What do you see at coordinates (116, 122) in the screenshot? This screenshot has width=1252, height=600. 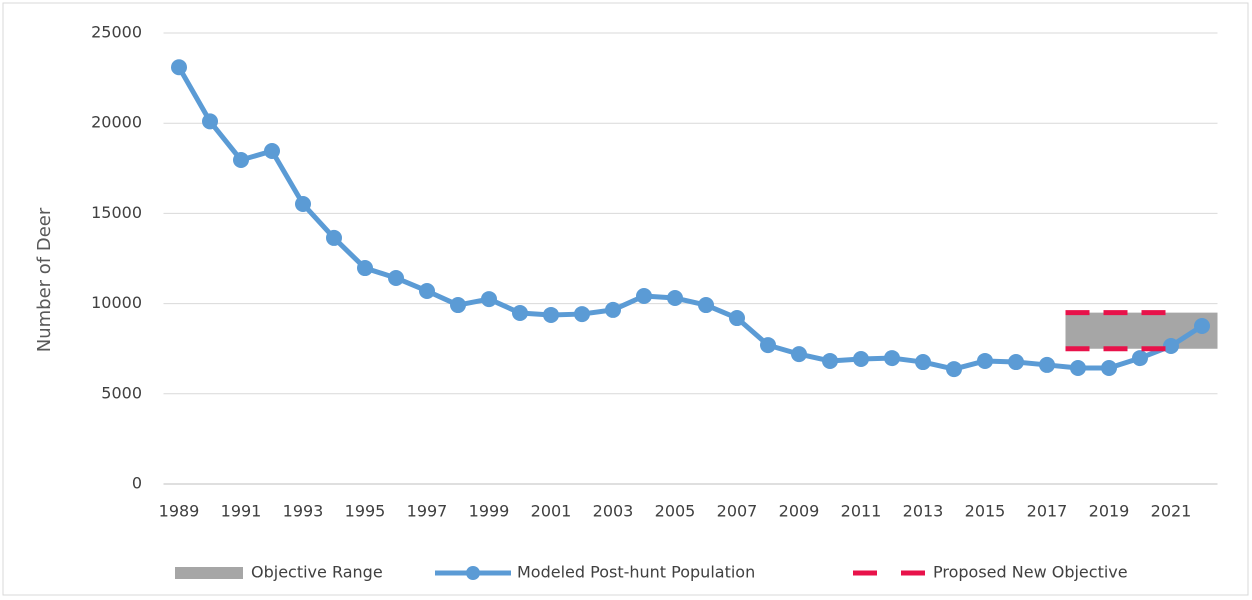 I see `y-tick-label: 20000` at bounding box center [116, 122].